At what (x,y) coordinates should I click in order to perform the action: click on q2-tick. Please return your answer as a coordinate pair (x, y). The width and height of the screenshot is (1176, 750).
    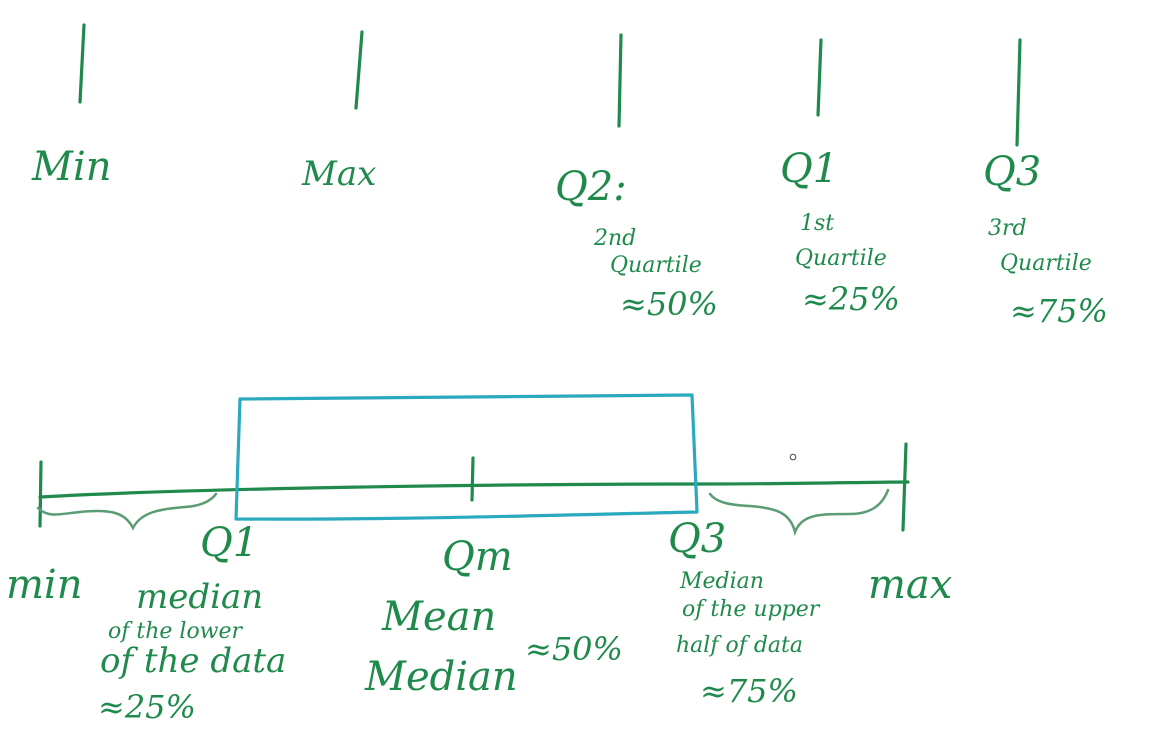
    Looking at the image, I should click on (620, 80).